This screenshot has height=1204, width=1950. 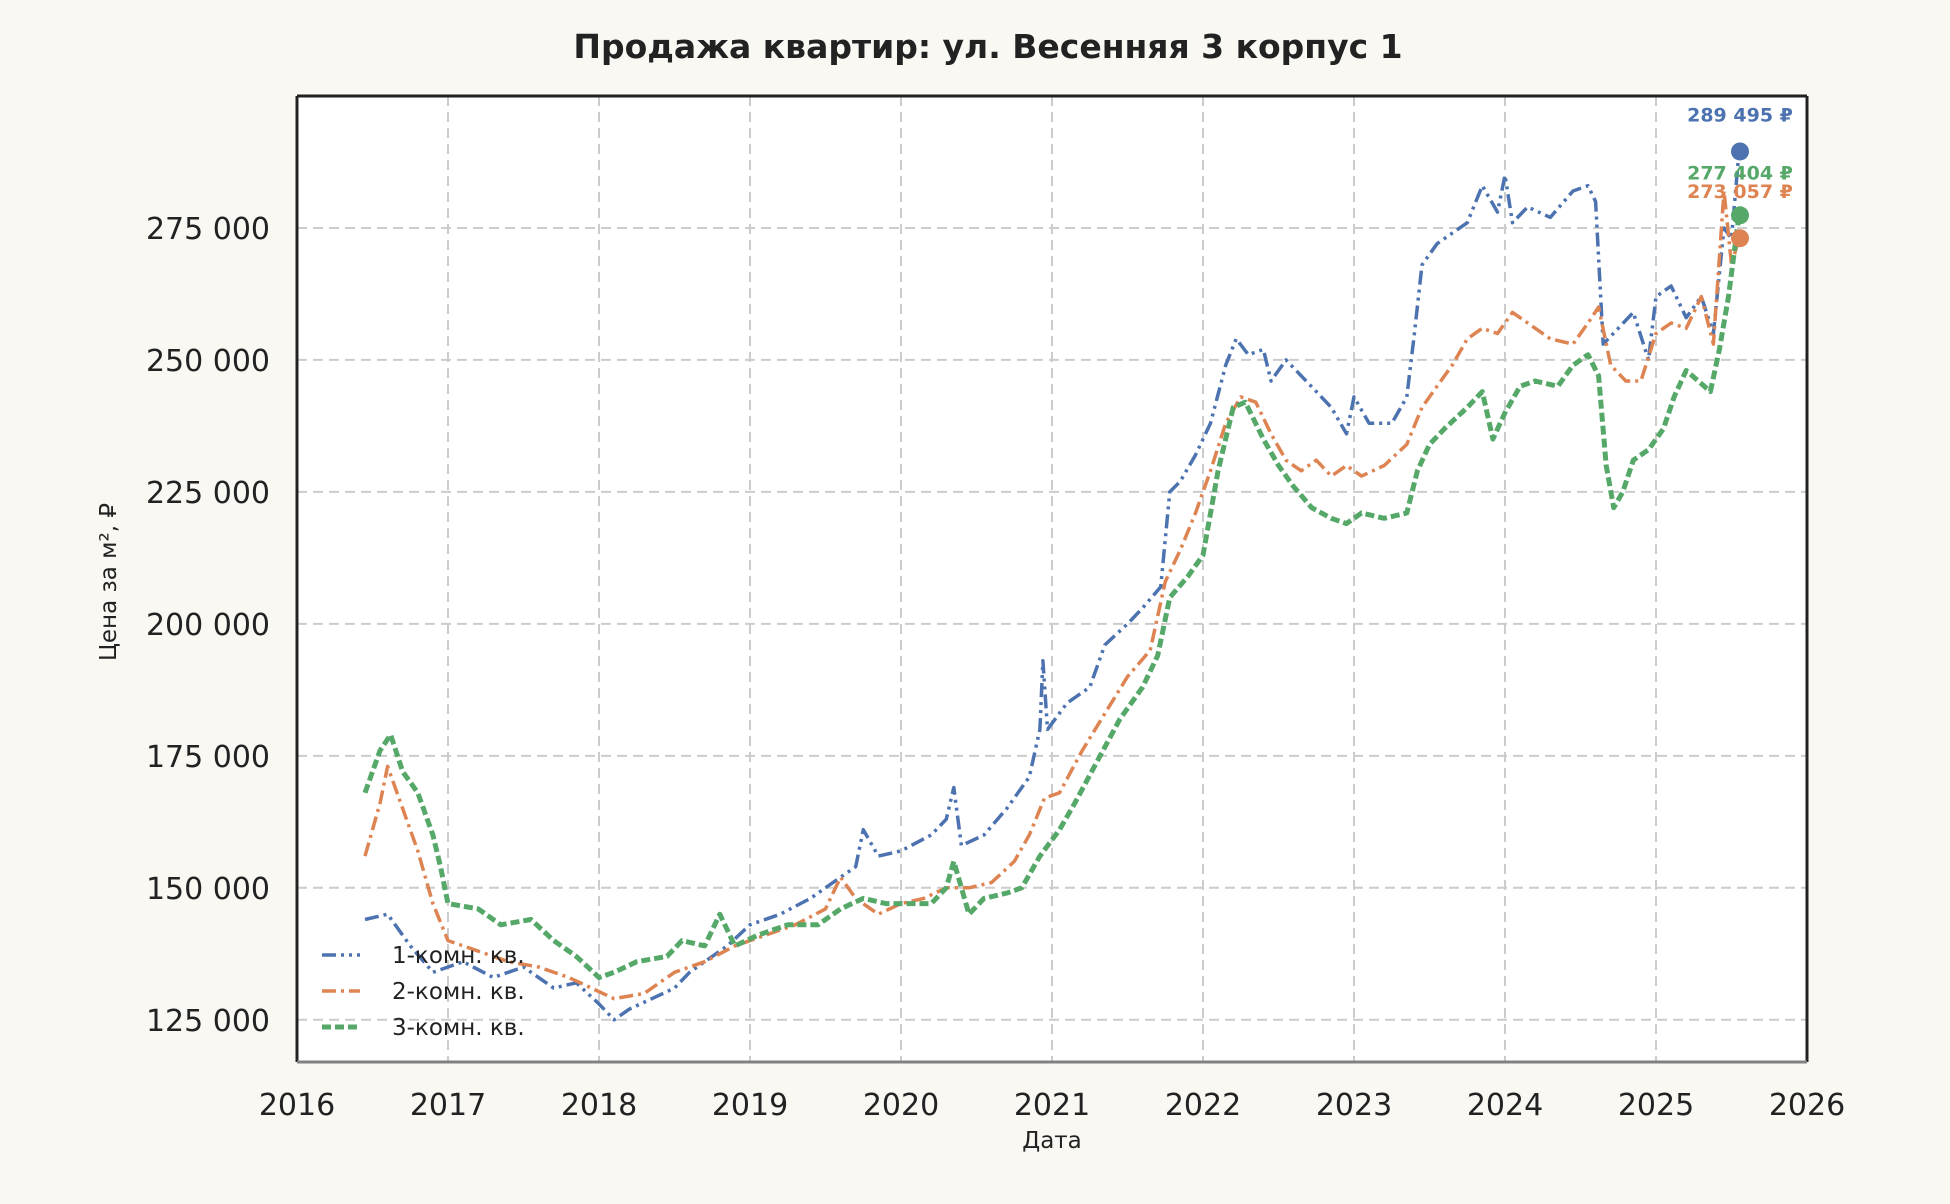 I want to click on x-tick-label: 2019, so click(x=750, y=1105).